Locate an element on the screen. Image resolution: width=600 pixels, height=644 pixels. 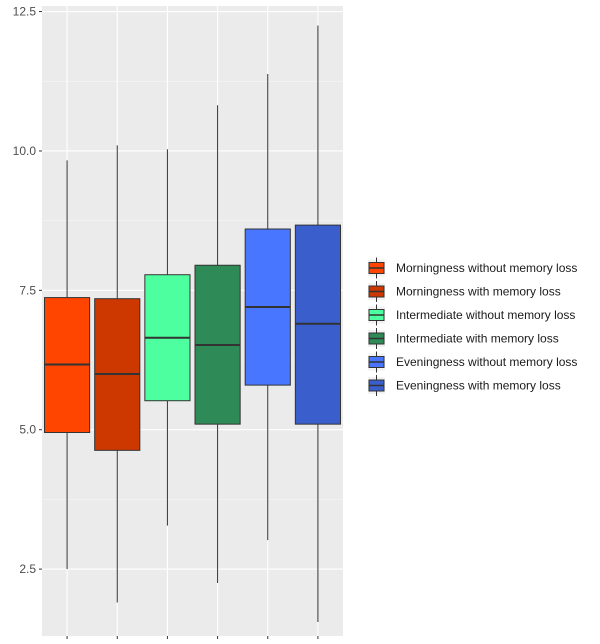
legend-item: Morningness without memory loss is located at coordinates (472, 268).